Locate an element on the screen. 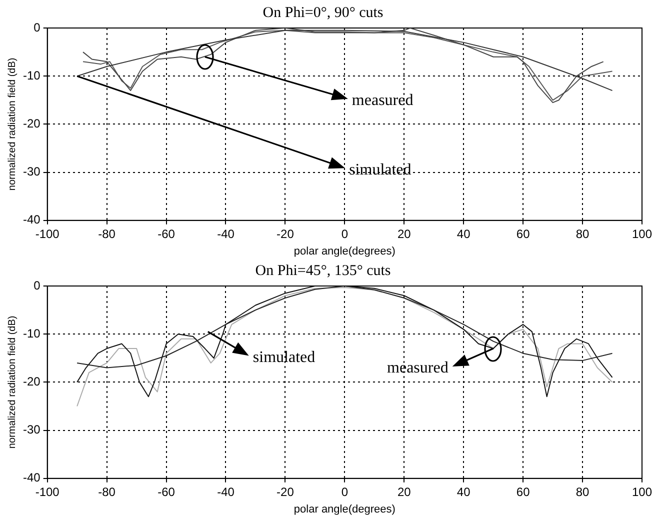  chart-title: On Phi=45°, 135° cuts is located at coordinates (323, 270).